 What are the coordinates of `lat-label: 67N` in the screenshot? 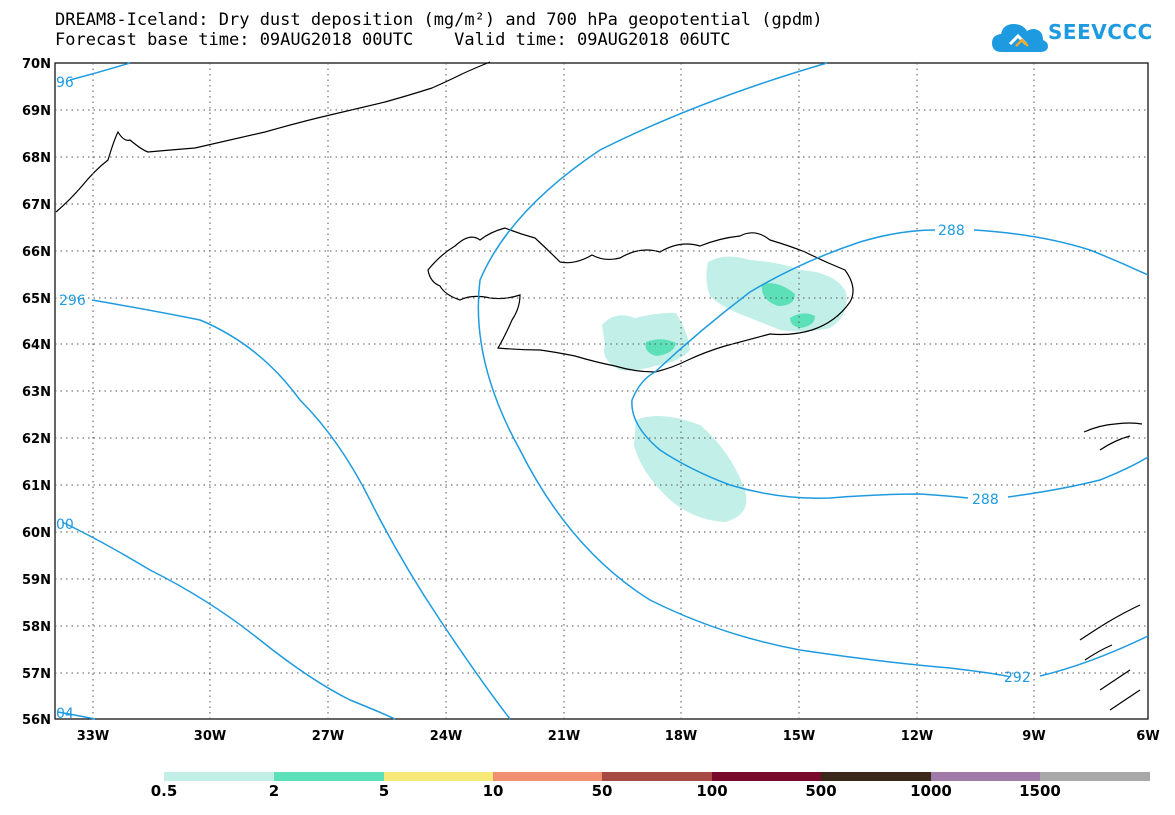 It's located at (36, 205).